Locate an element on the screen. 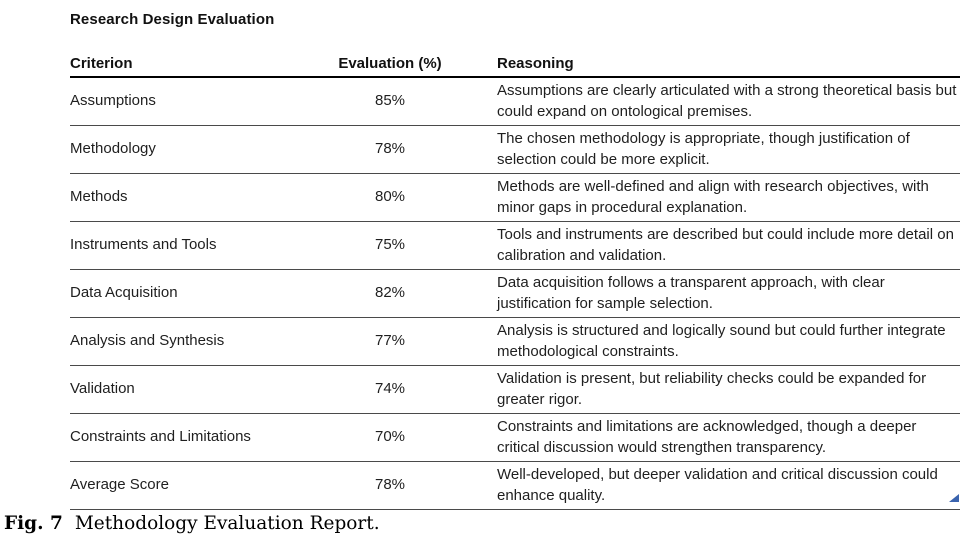  table-resize-handle-icon is located at coordinates (954, 498).